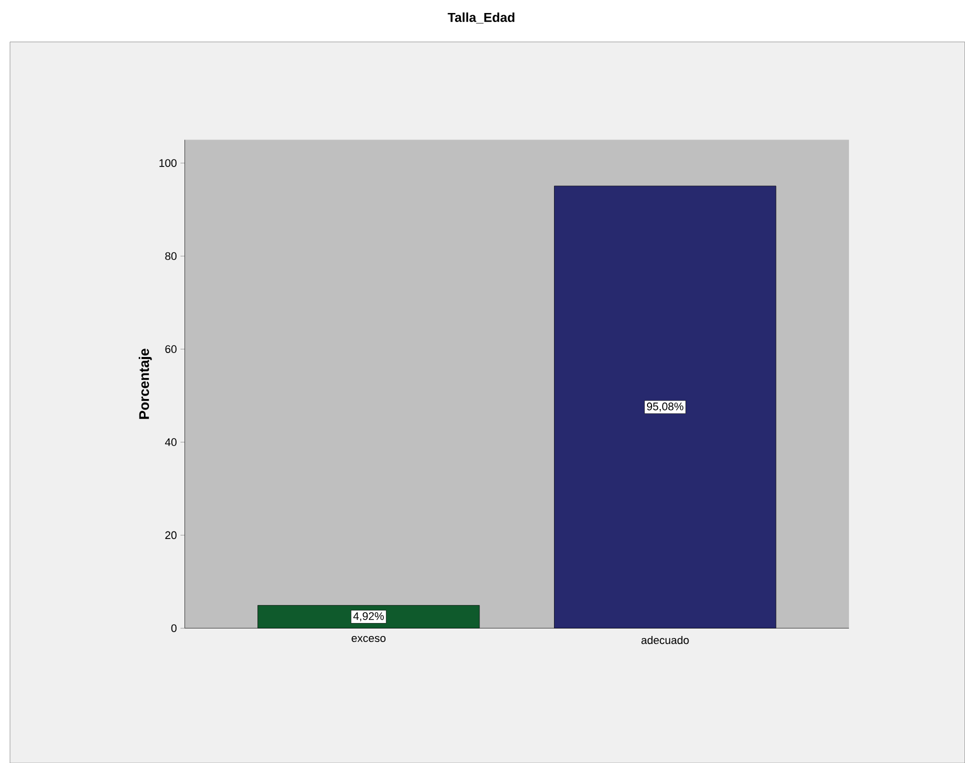 The width and height of the screenshot is (965, 763). What do you see at coordinates (171, 535) in the screenshot?
I see `y-tick-label: 20` at bounding box center [171, 535].